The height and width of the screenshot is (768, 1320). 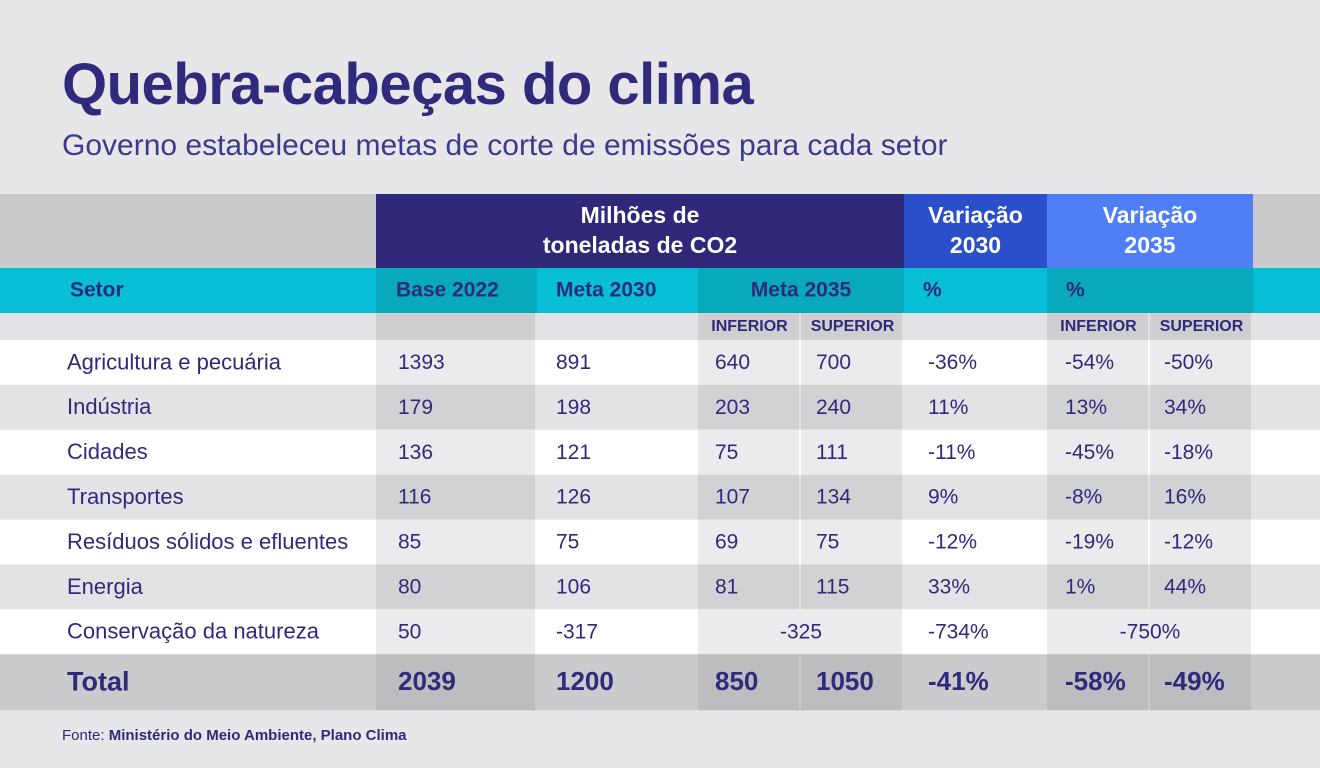 I want to click on row-sector-label: Energia, so click(x=105, y=586).